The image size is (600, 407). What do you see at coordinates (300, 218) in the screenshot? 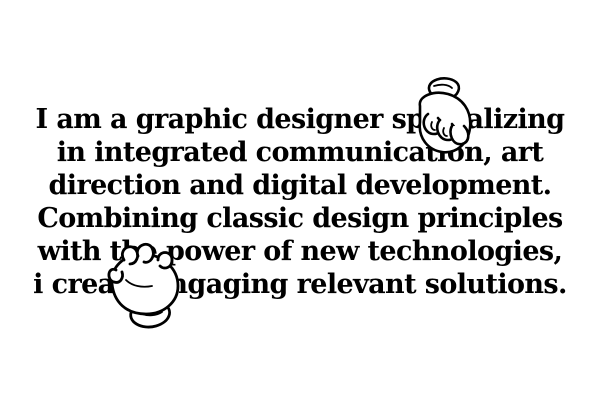
I see `intro-line-4: Combining classic design principles` at bounding box center [300, 218].